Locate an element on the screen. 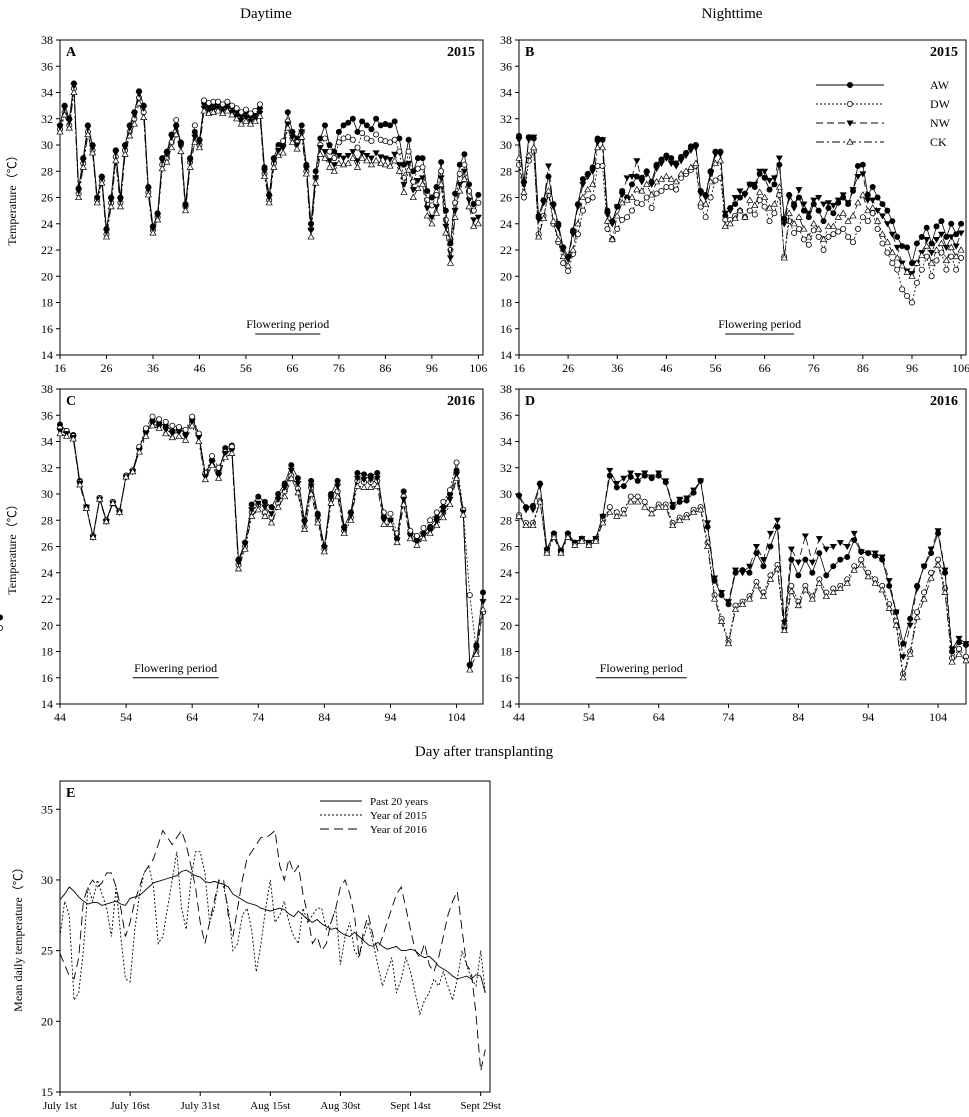 This screenshot has height=1117, width=969. y-tick-label: 32 is located at coordinates (47, 119).